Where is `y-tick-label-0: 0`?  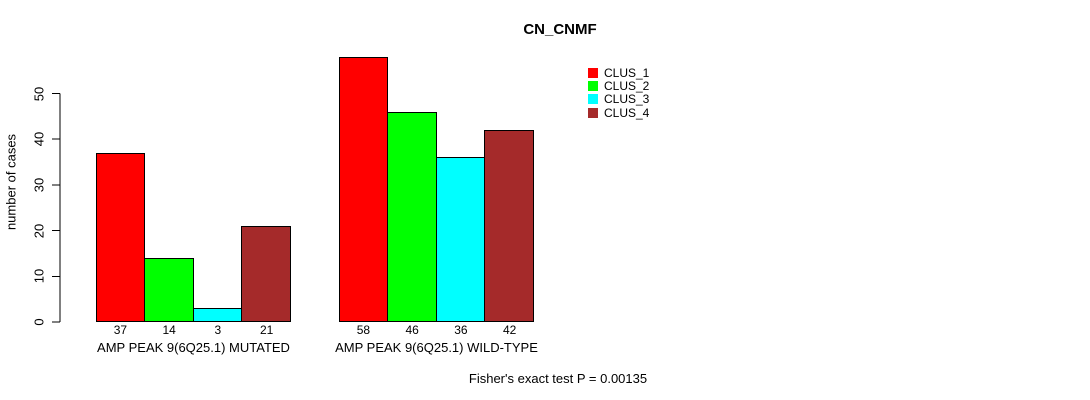 y-tick-label-0: 0 is located at coordinates (39, 322).